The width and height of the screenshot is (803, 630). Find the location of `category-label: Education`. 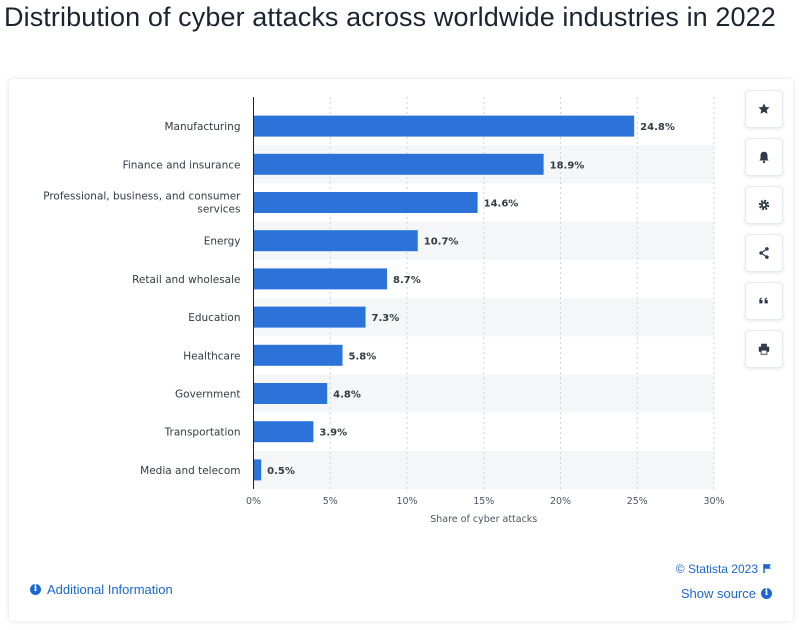

category-label: Education is located at coordinates (214, 318).